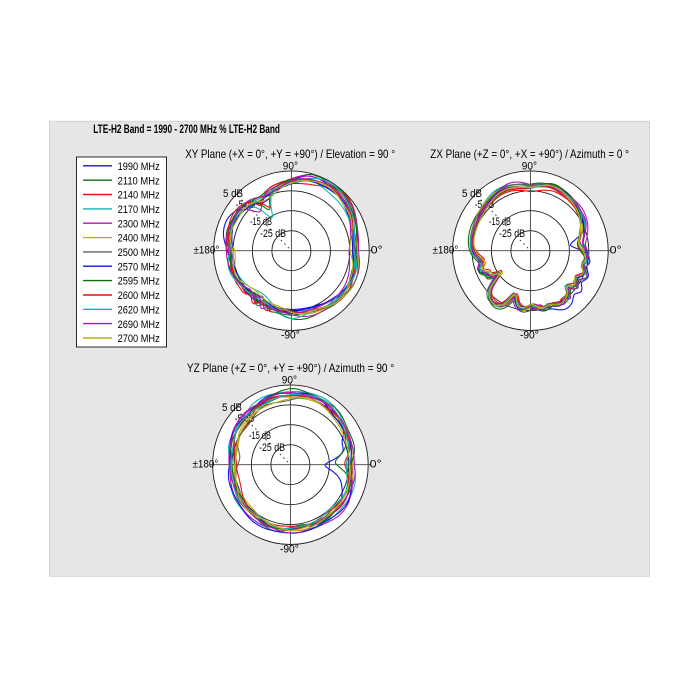 This screenshot has height=700, width=700. What do you see at coordinates (139, 310) in the screenshot?
I see `svg-text: 2620 MHz` at bounding box center [139, 310].